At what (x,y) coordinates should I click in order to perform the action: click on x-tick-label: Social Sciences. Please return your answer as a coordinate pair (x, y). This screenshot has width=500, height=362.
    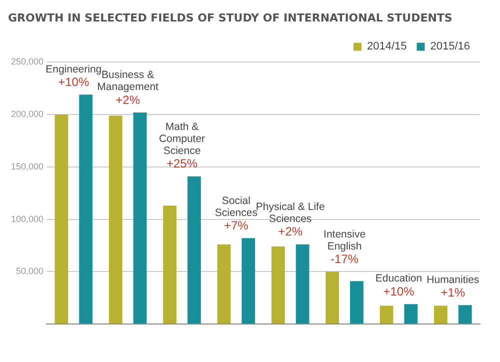
    Looking at the image, I should click on (236, 206).